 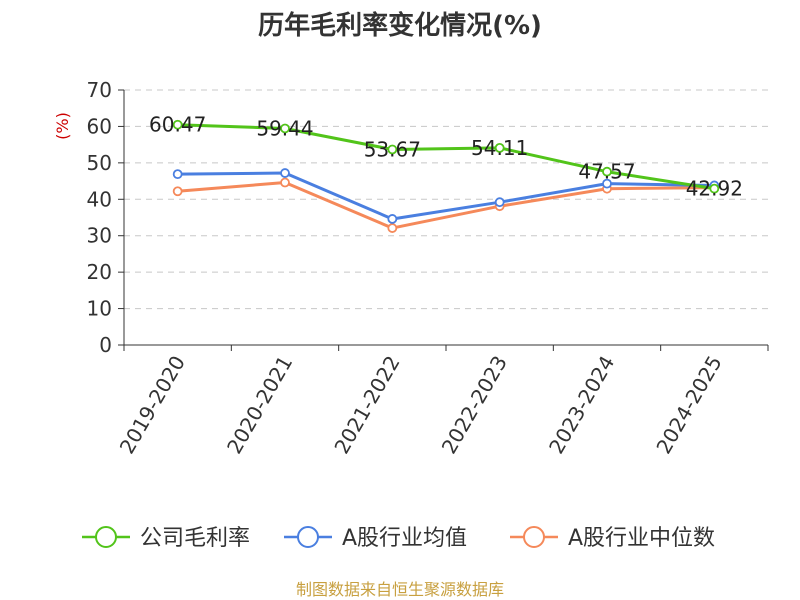 I want to click on data-label: 53.67, so click(x=392, y=149).